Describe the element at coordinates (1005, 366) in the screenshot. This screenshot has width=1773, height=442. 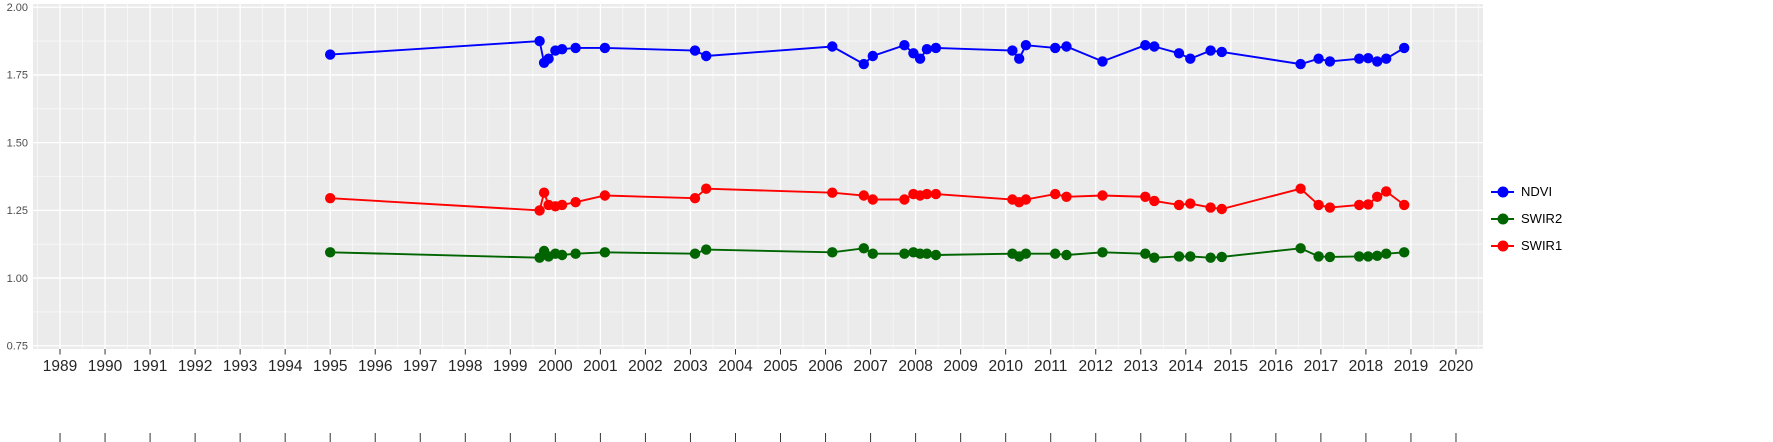
I see `x-tick-label: 2010` at that location.